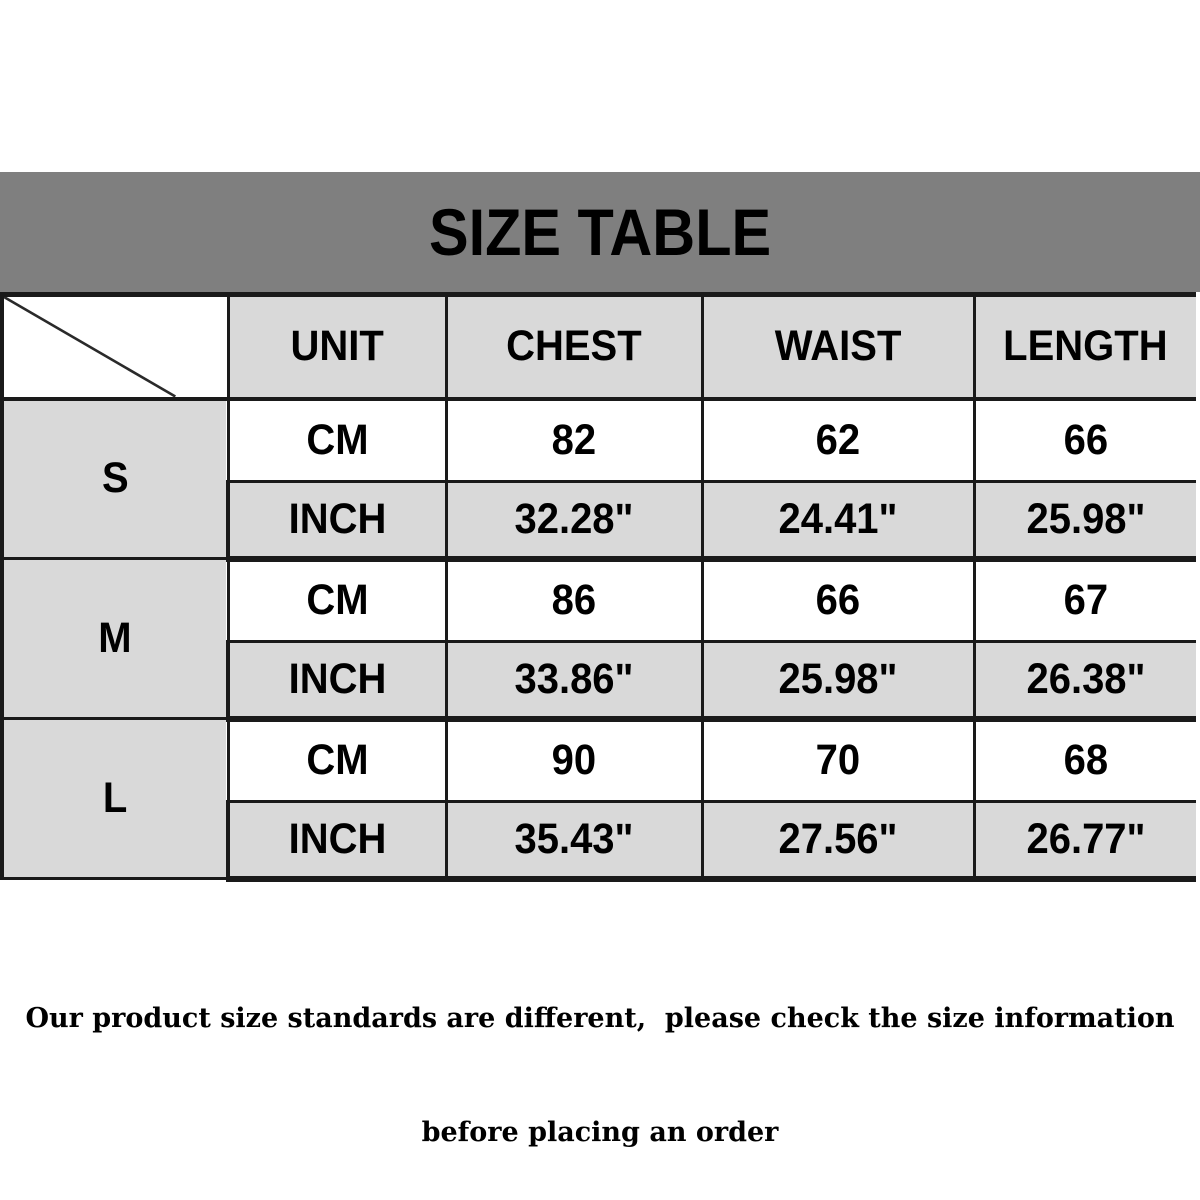 The height and width of the screenshot is (1200, 1200). What do you see at coordinates (337, 600) in the screenshot?
I see `cell-m-cm-unit: CM` at bounding box center [337, 600].